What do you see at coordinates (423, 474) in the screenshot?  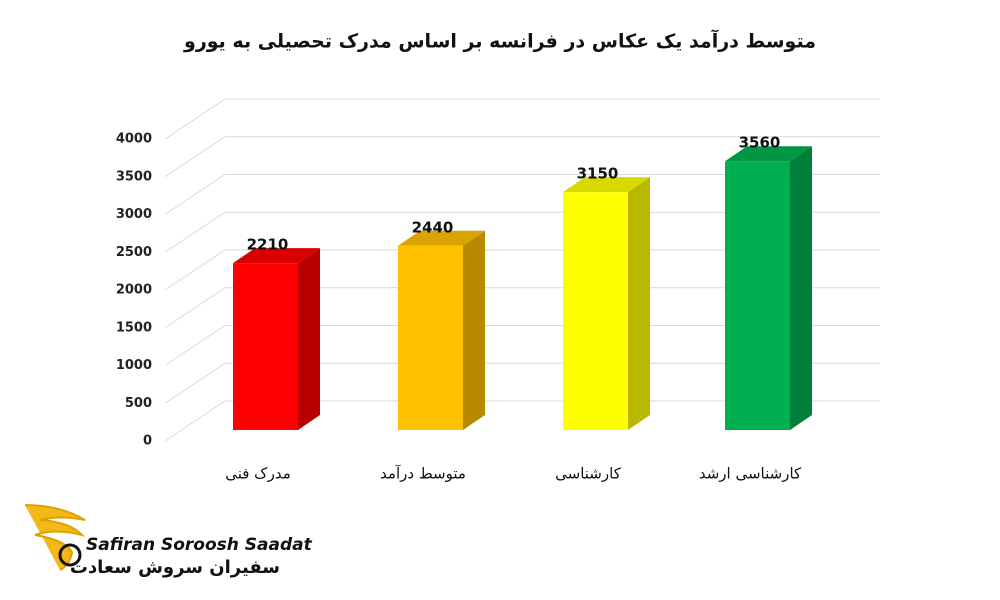 I see `x-tick-label: متوسط درآمد` at bounding box center [423, 474].